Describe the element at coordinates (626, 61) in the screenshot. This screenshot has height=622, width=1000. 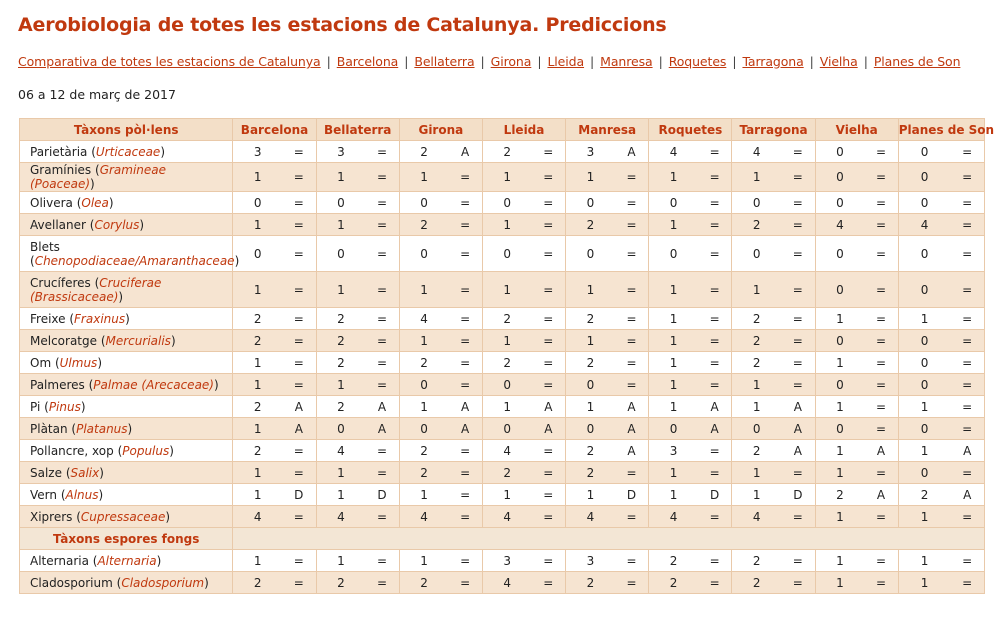
I see `nav-link-manresa: Manresa` at that location.